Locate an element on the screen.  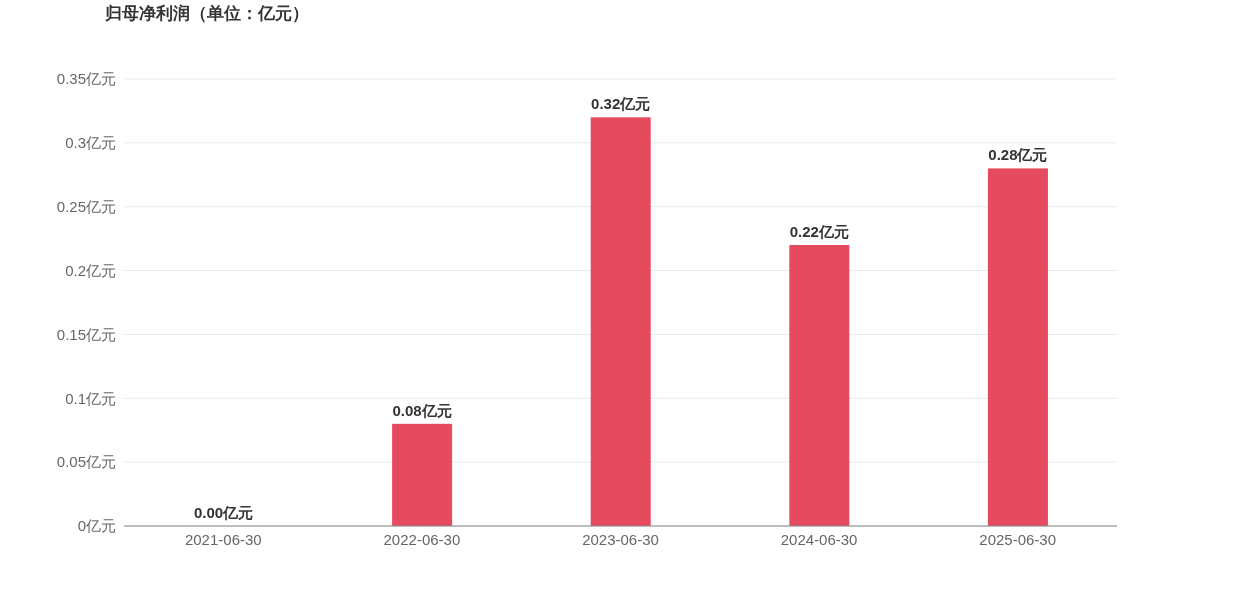
y-tick-label: 0.2亿元 is located at coordinates (90, 270).